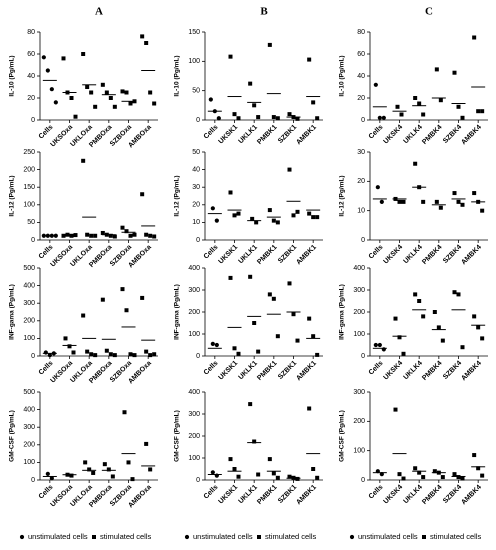  I want to click on x-tick-label: PMBK4, so click(432, 495).